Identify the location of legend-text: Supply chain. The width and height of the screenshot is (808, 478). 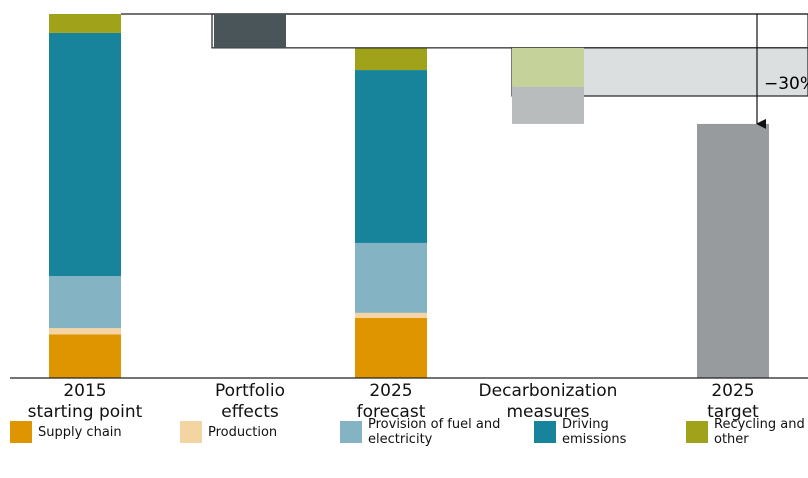
(80, 432).